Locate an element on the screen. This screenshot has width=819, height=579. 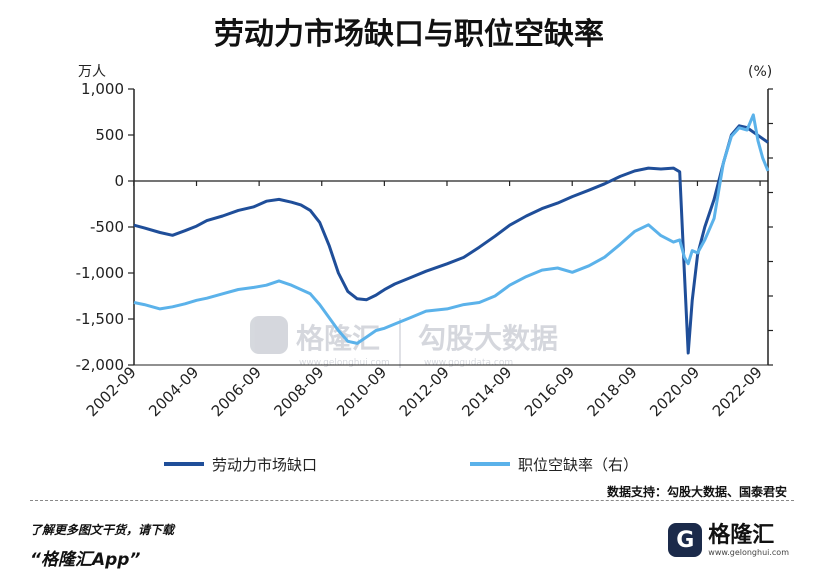
legend: 劳动力市场缺口 职位空缺率（右） is located at coordinates (401, 465).